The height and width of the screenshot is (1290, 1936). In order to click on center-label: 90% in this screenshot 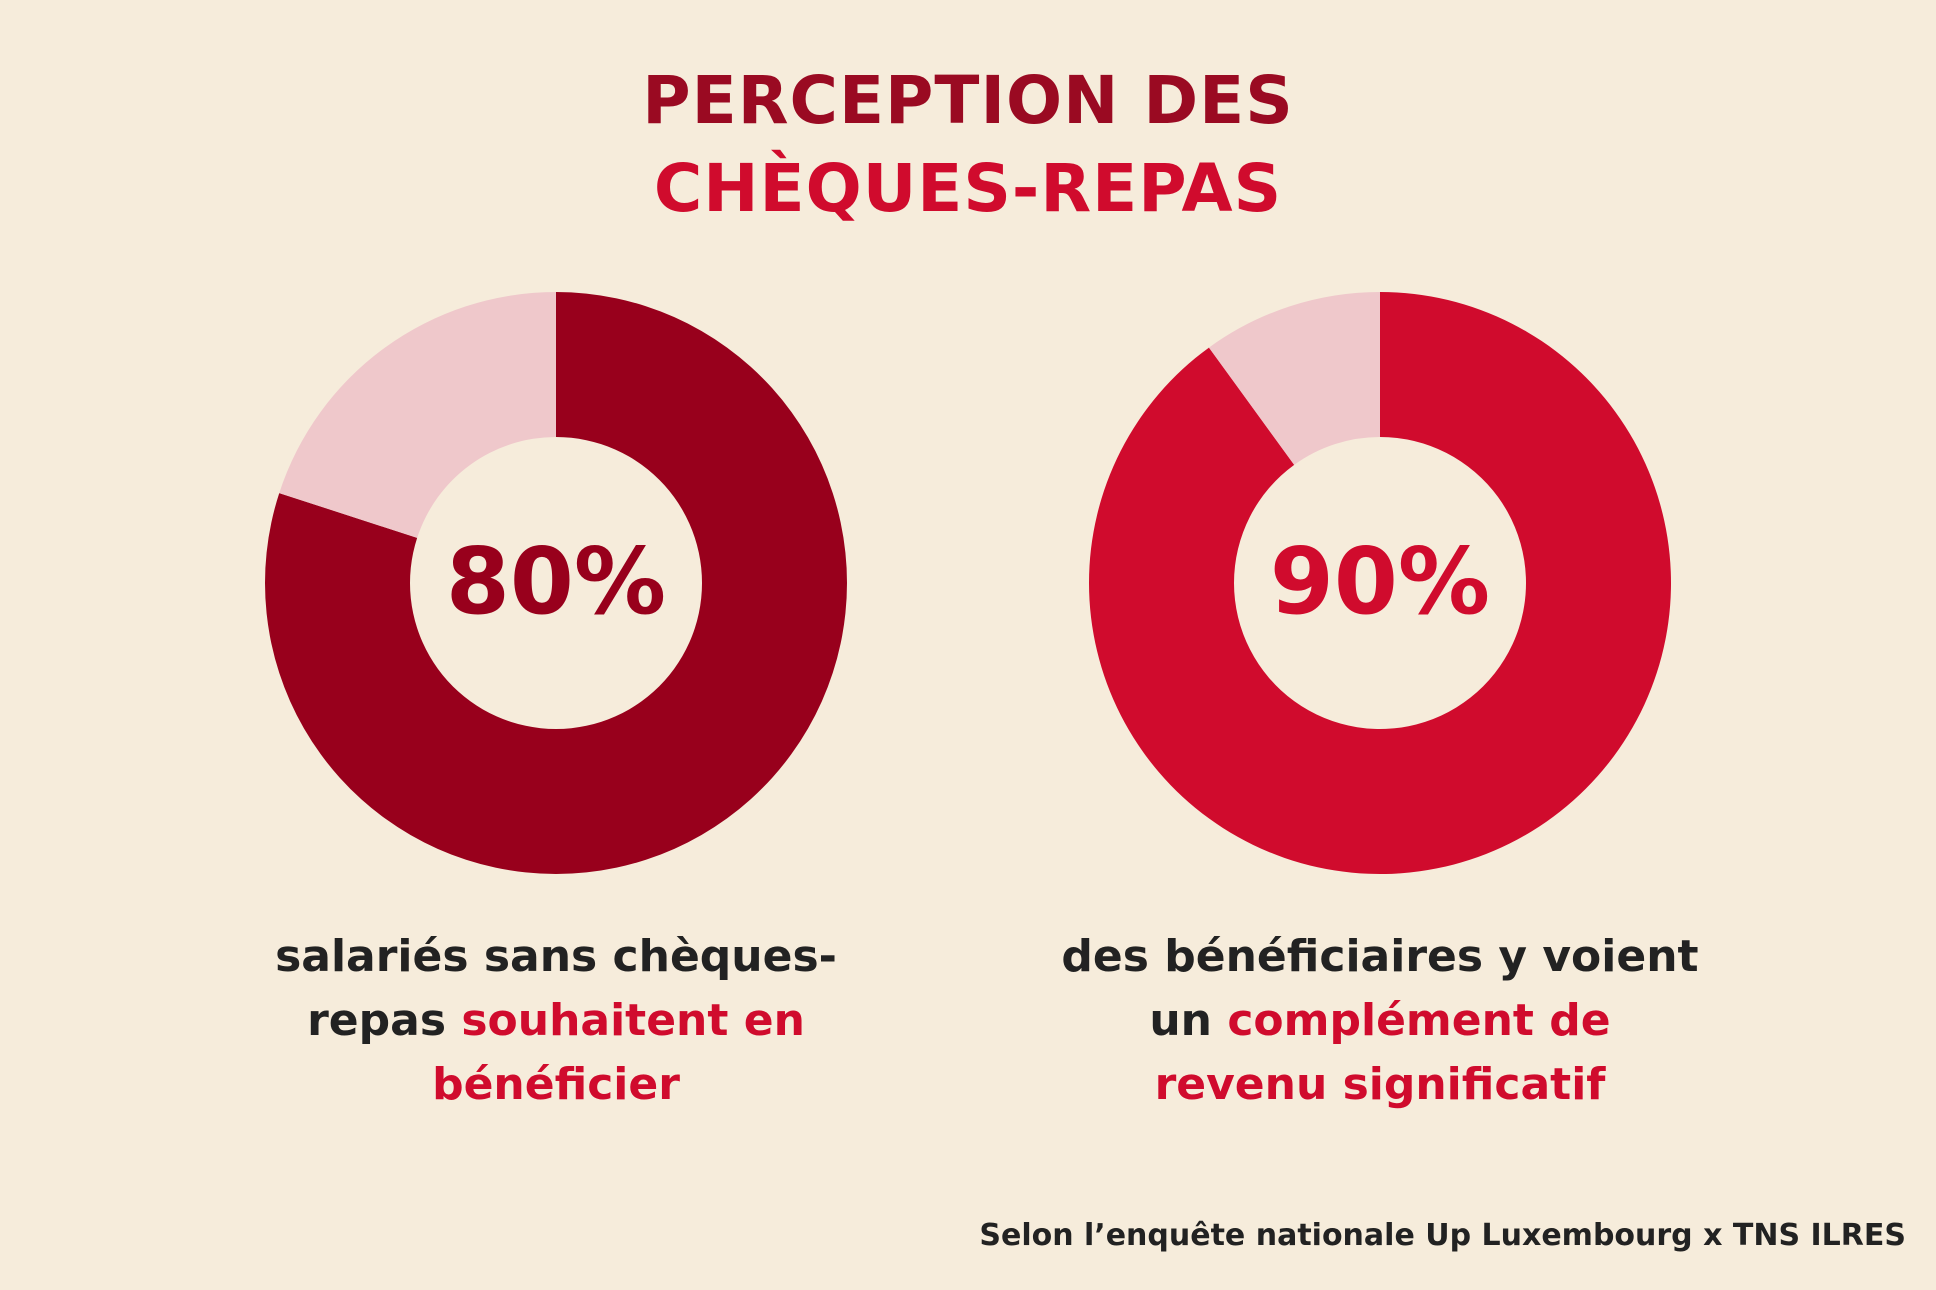, I will do `click(1380, 581)`.